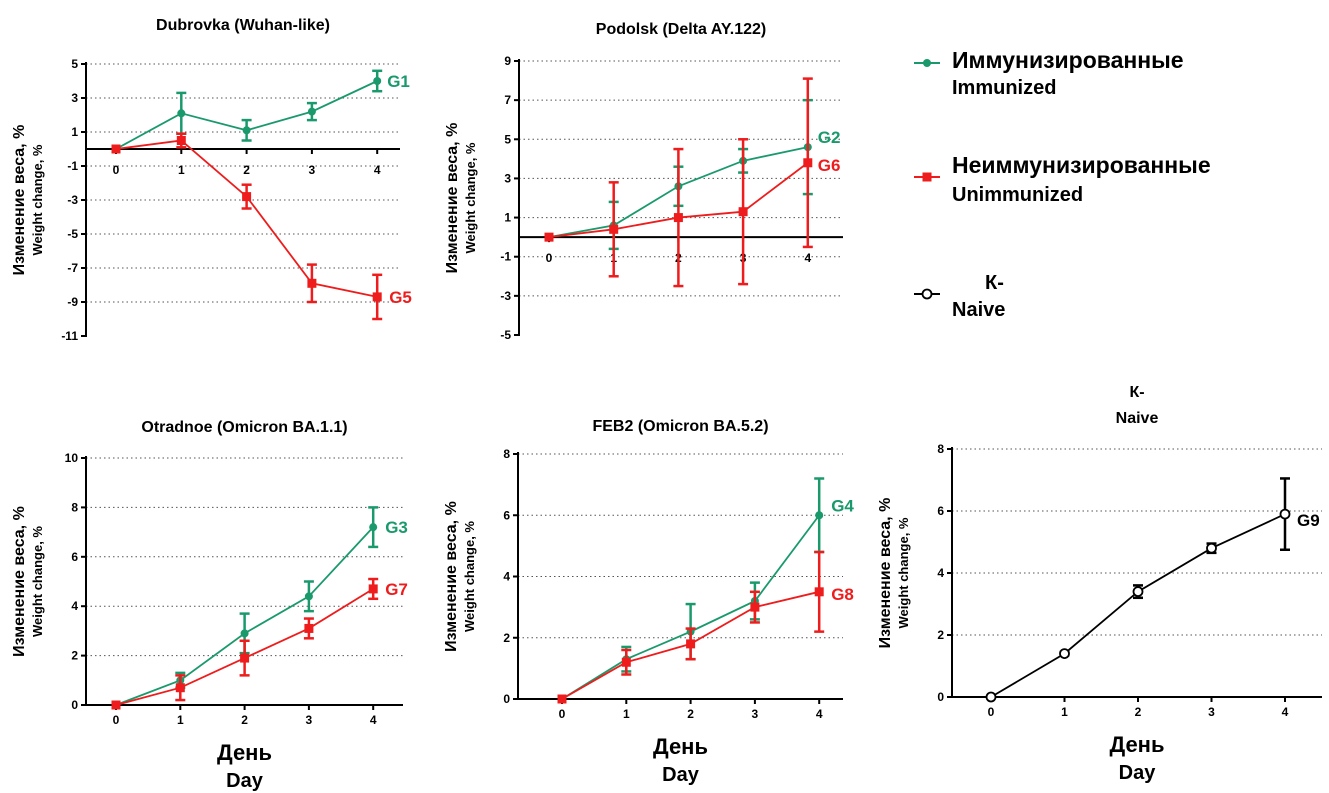  Describe the element at coordinates (396, 527) in the screenshot. I see `series-label: G3` at that location.